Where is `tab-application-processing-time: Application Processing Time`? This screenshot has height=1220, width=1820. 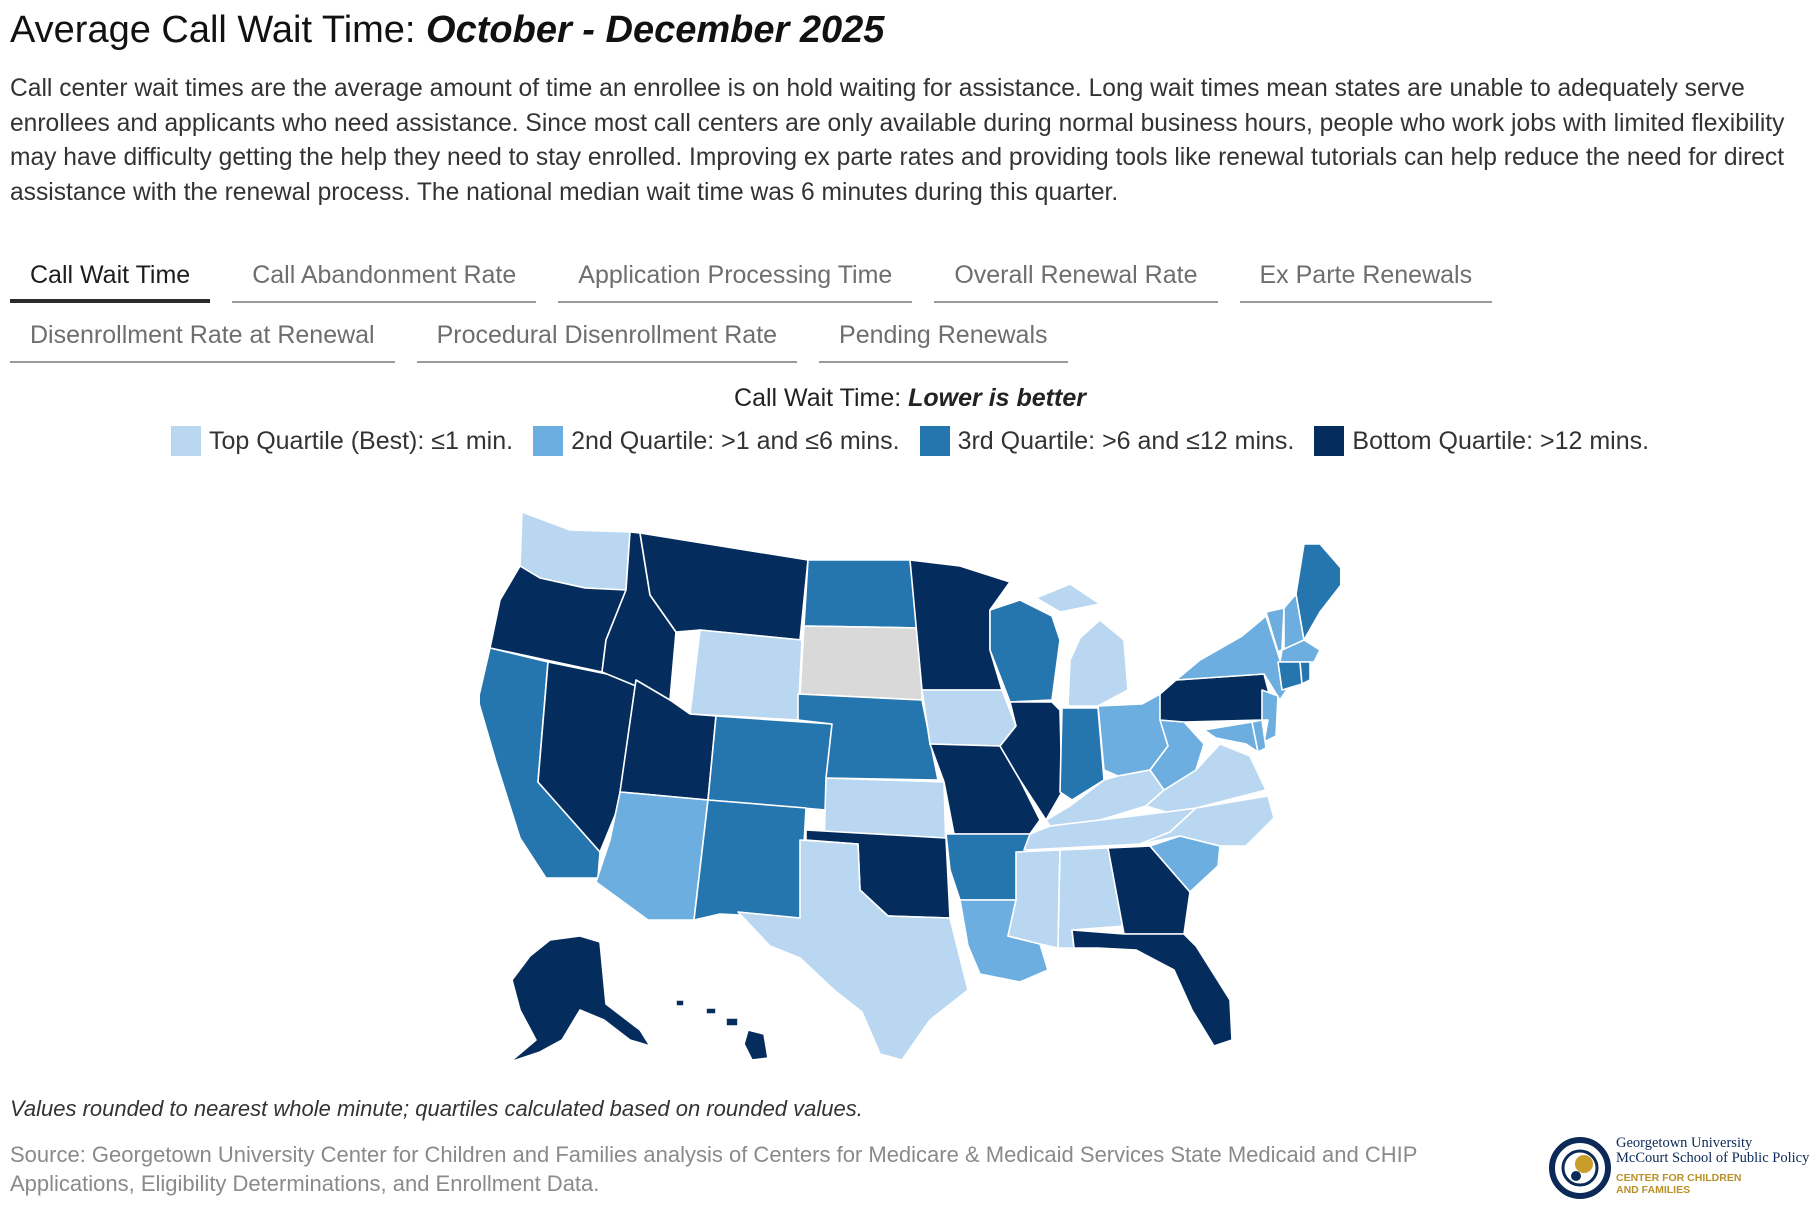 tab-application-processing-time: Application Processing Time is located at coordinates (735, 278).